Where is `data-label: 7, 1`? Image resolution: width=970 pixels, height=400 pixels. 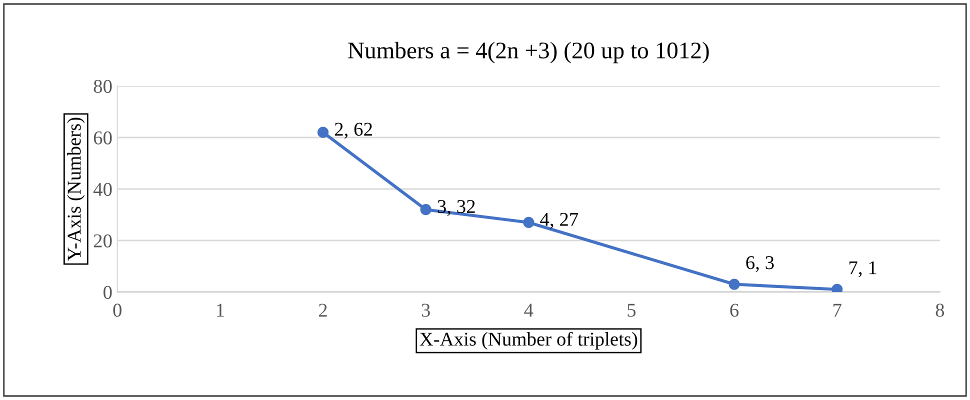 data-label: 7, 1 is located at coordinates (863, 269).